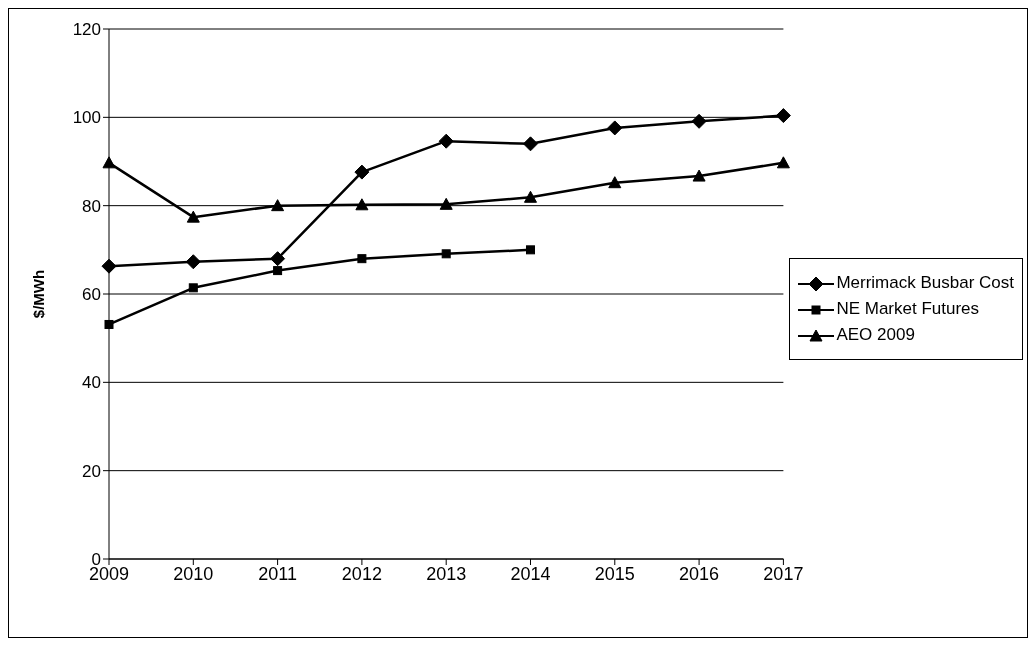 The width and height of the screenshot is (1036, 649). Describe the element at coordinates (446, 573) in the screenshot. I see `x-tick-label: 2013` at that location.